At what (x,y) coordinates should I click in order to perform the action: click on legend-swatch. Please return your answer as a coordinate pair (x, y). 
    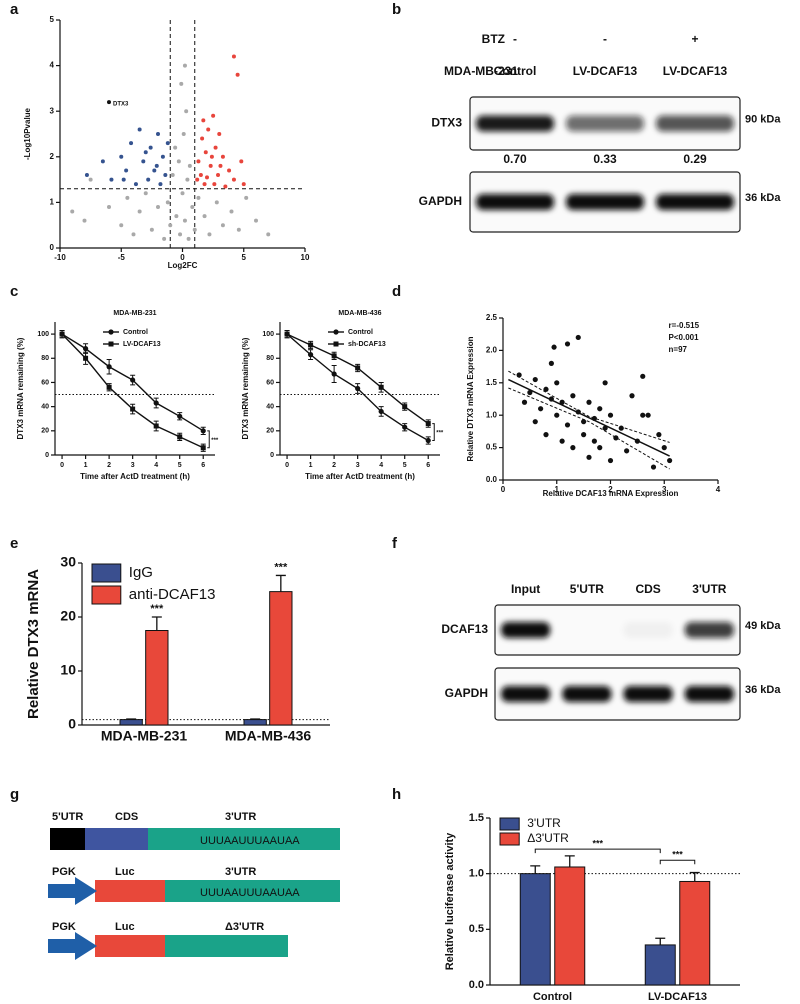
    Looking at the image, I should click on (106, 595).